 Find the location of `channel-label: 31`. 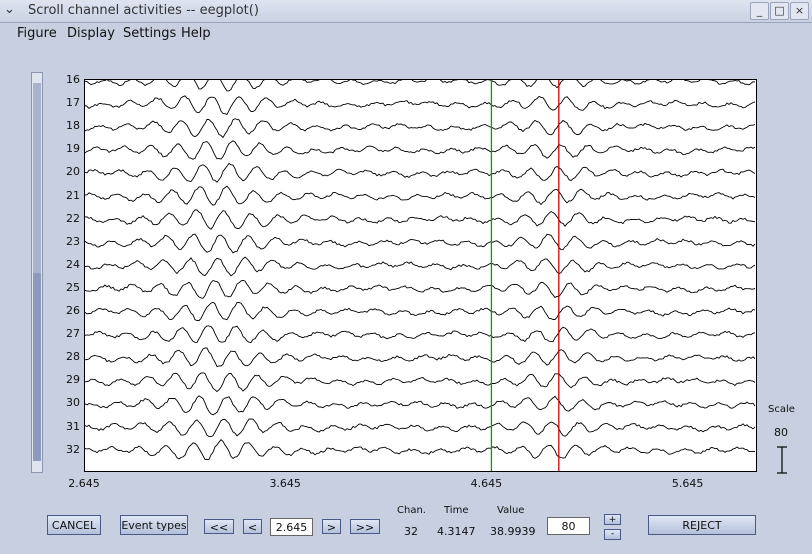

channel-label: 31 is located at coordinates (73, 426).